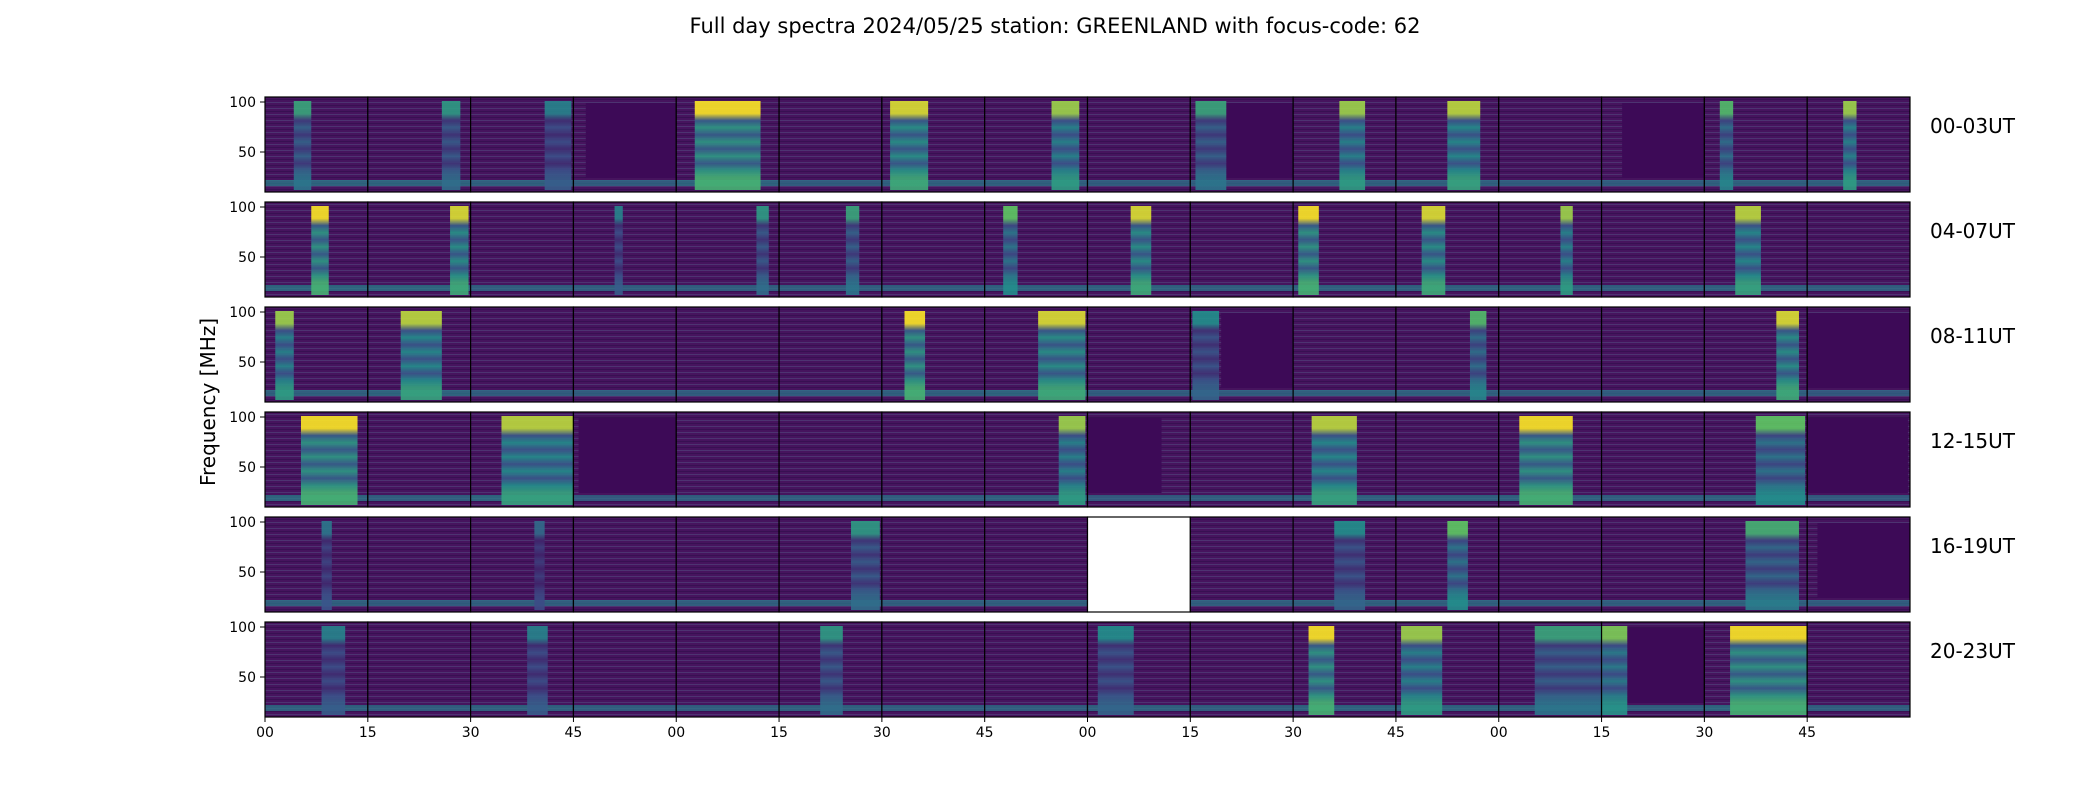 The width and height of the screenshot is (2100, 804). What do you see at coordinates (1293, 733) in the screenshot?
I see `x-tick-label: 30` at bounding box center [1293, 733].